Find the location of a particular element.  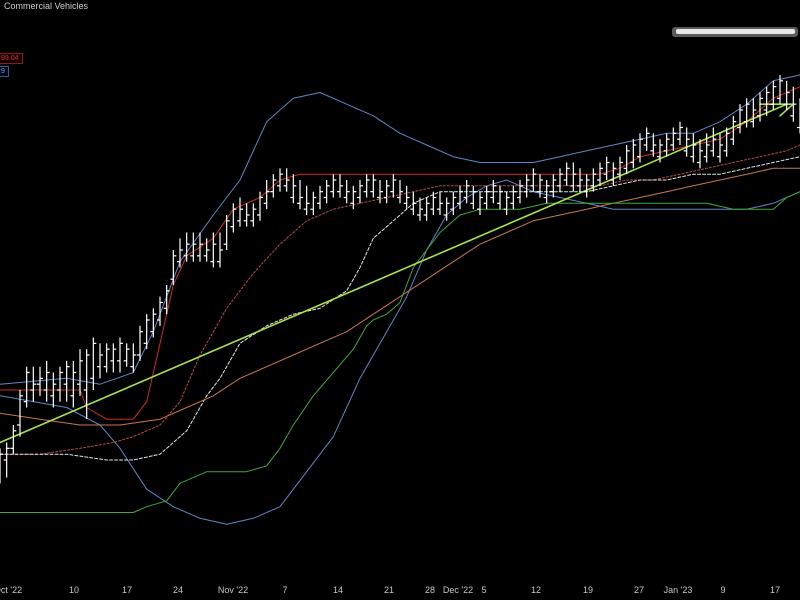

x-tick-label: 19 is located at coordinates (588, 590).